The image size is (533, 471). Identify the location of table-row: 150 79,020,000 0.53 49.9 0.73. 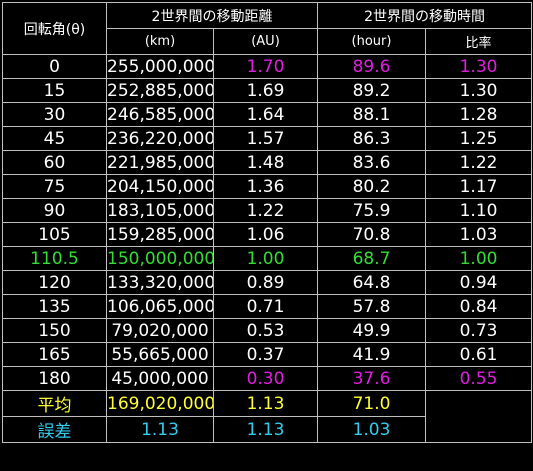
(267, 330).